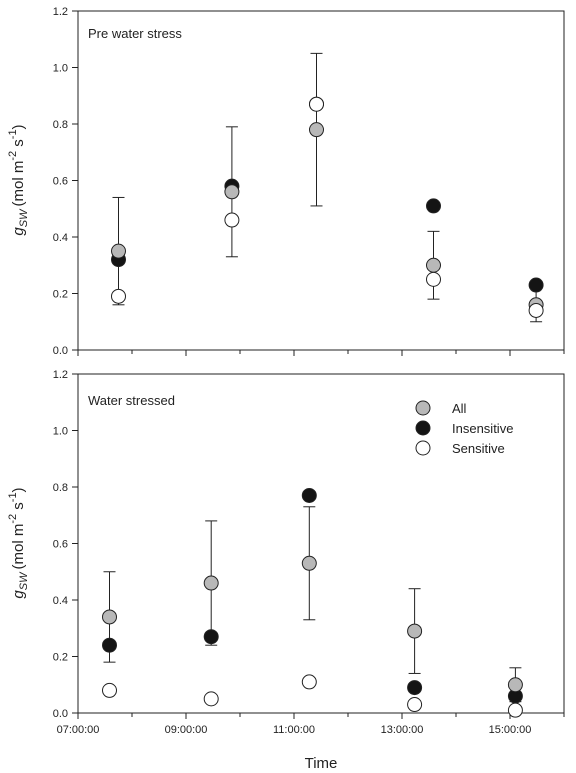 Image resolution: width=576 pixels, height=773 pixels. Describe the element at coordinates (402, 730) in the screenshot. I see `x-tick-label: 13:00:00` at that location.